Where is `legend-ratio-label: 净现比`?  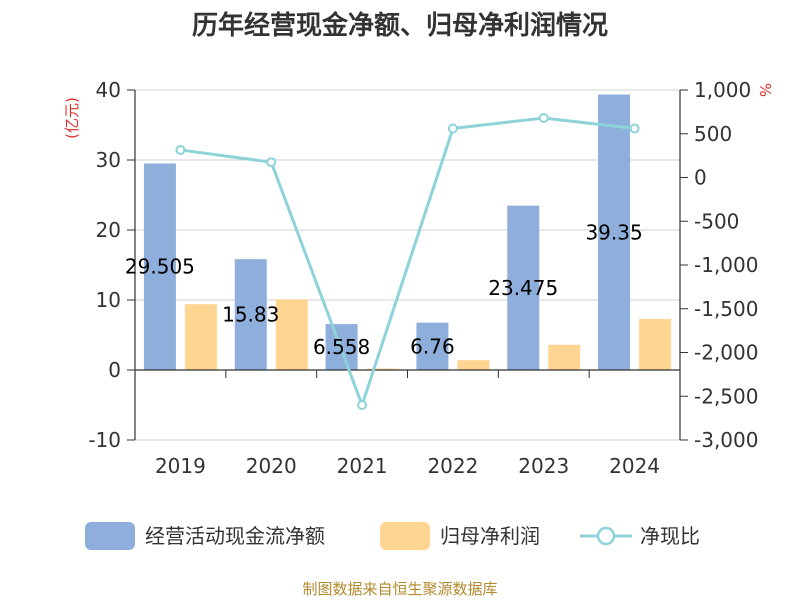 legend-ratio-label: 净现比 is located at coordinates (670, 536).